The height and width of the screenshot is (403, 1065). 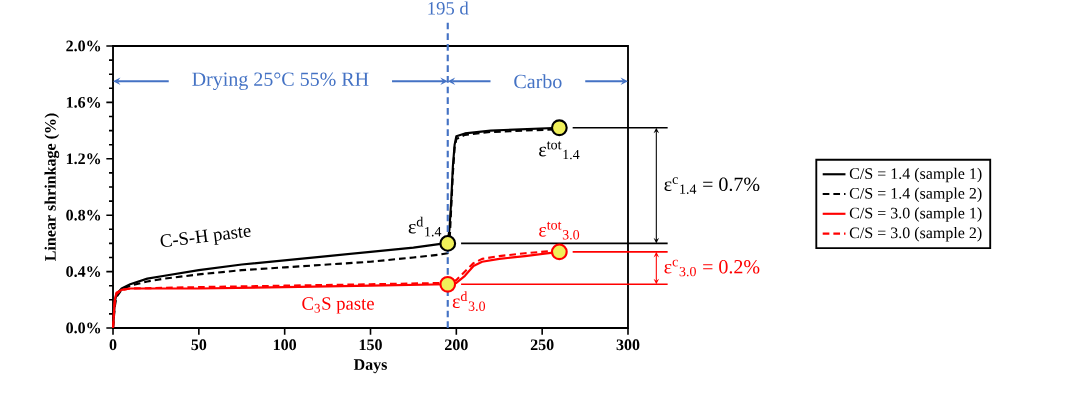 What do you see at coordinates (712, 185) in the screenshot?
I see `text: ε$^{c}$$_{1.4}$ = 0.7%` at bounding box center [712, 185].